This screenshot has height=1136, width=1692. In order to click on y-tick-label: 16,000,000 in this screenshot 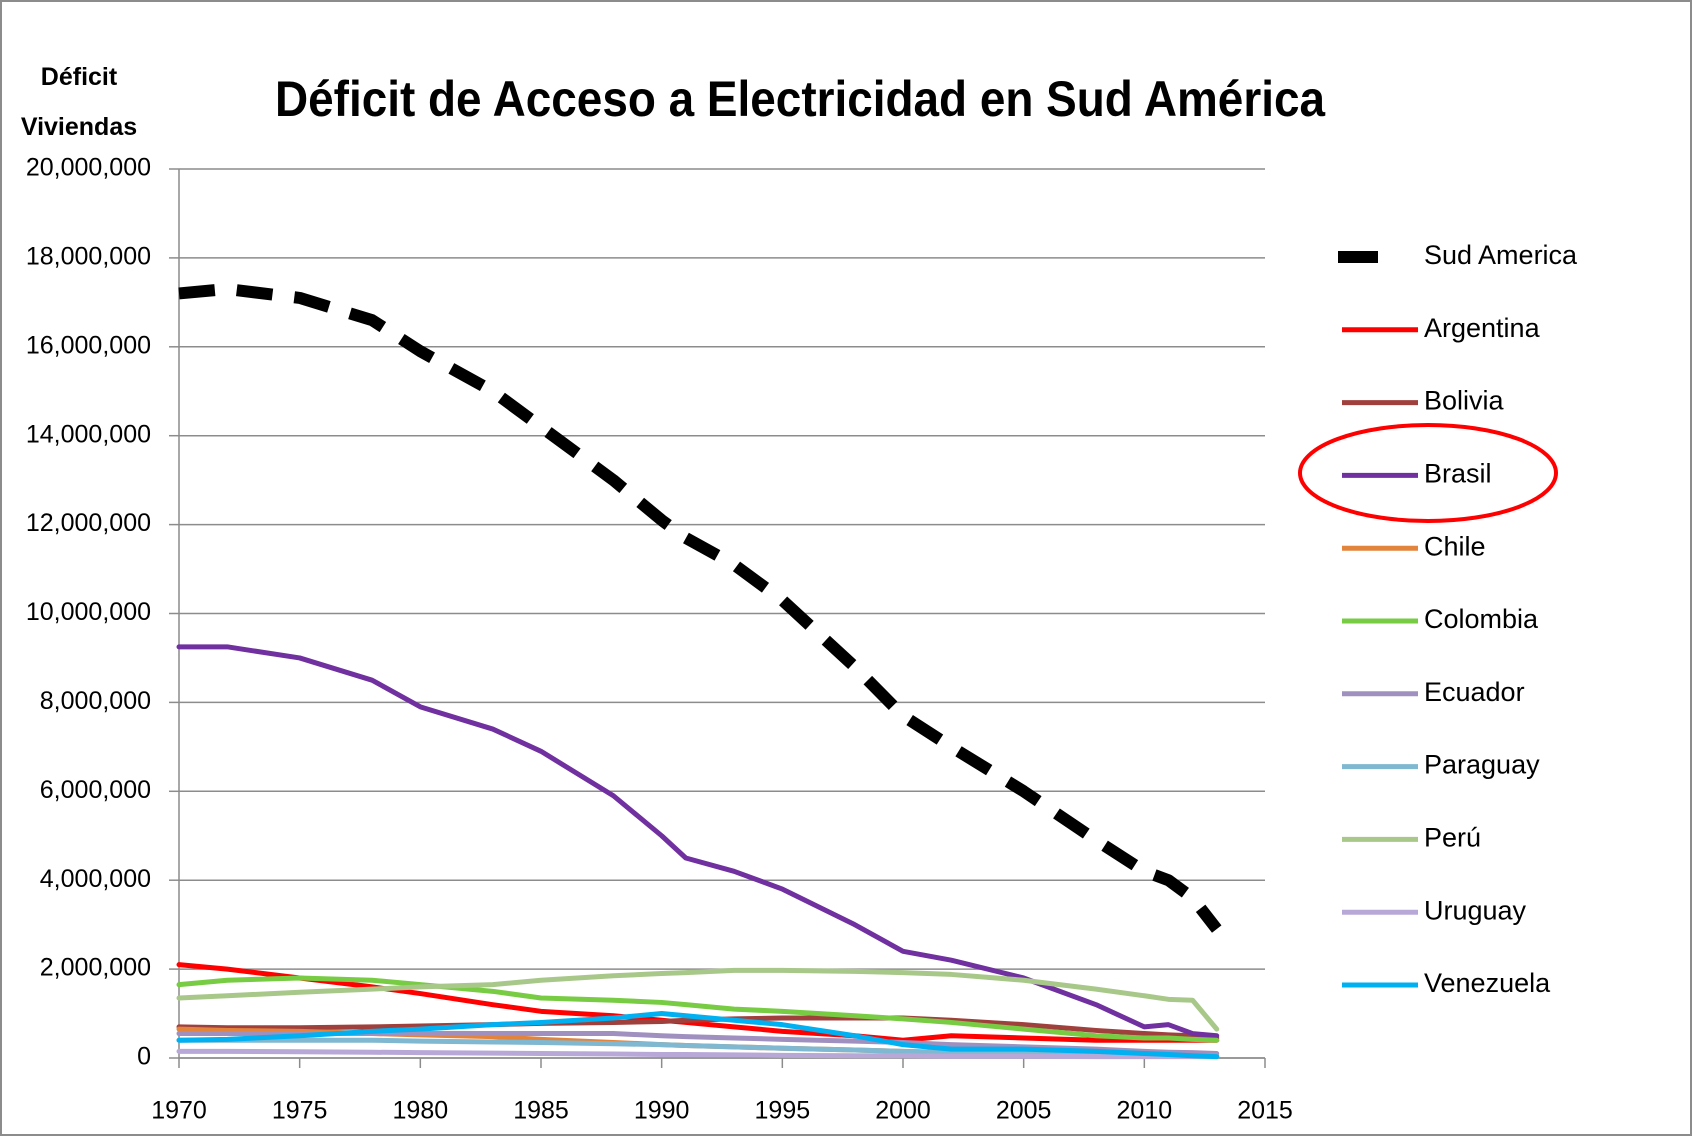, I will do `click(88, 345)`.